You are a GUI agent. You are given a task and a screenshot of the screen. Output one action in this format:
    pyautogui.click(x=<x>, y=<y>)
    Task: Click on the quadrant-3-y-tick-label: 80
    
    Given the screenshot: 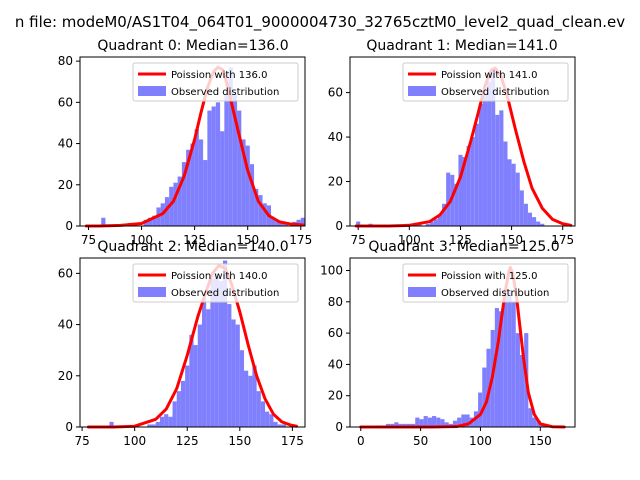 What is the action you would take?
    pyautogui.click(x=335, y=302)
    